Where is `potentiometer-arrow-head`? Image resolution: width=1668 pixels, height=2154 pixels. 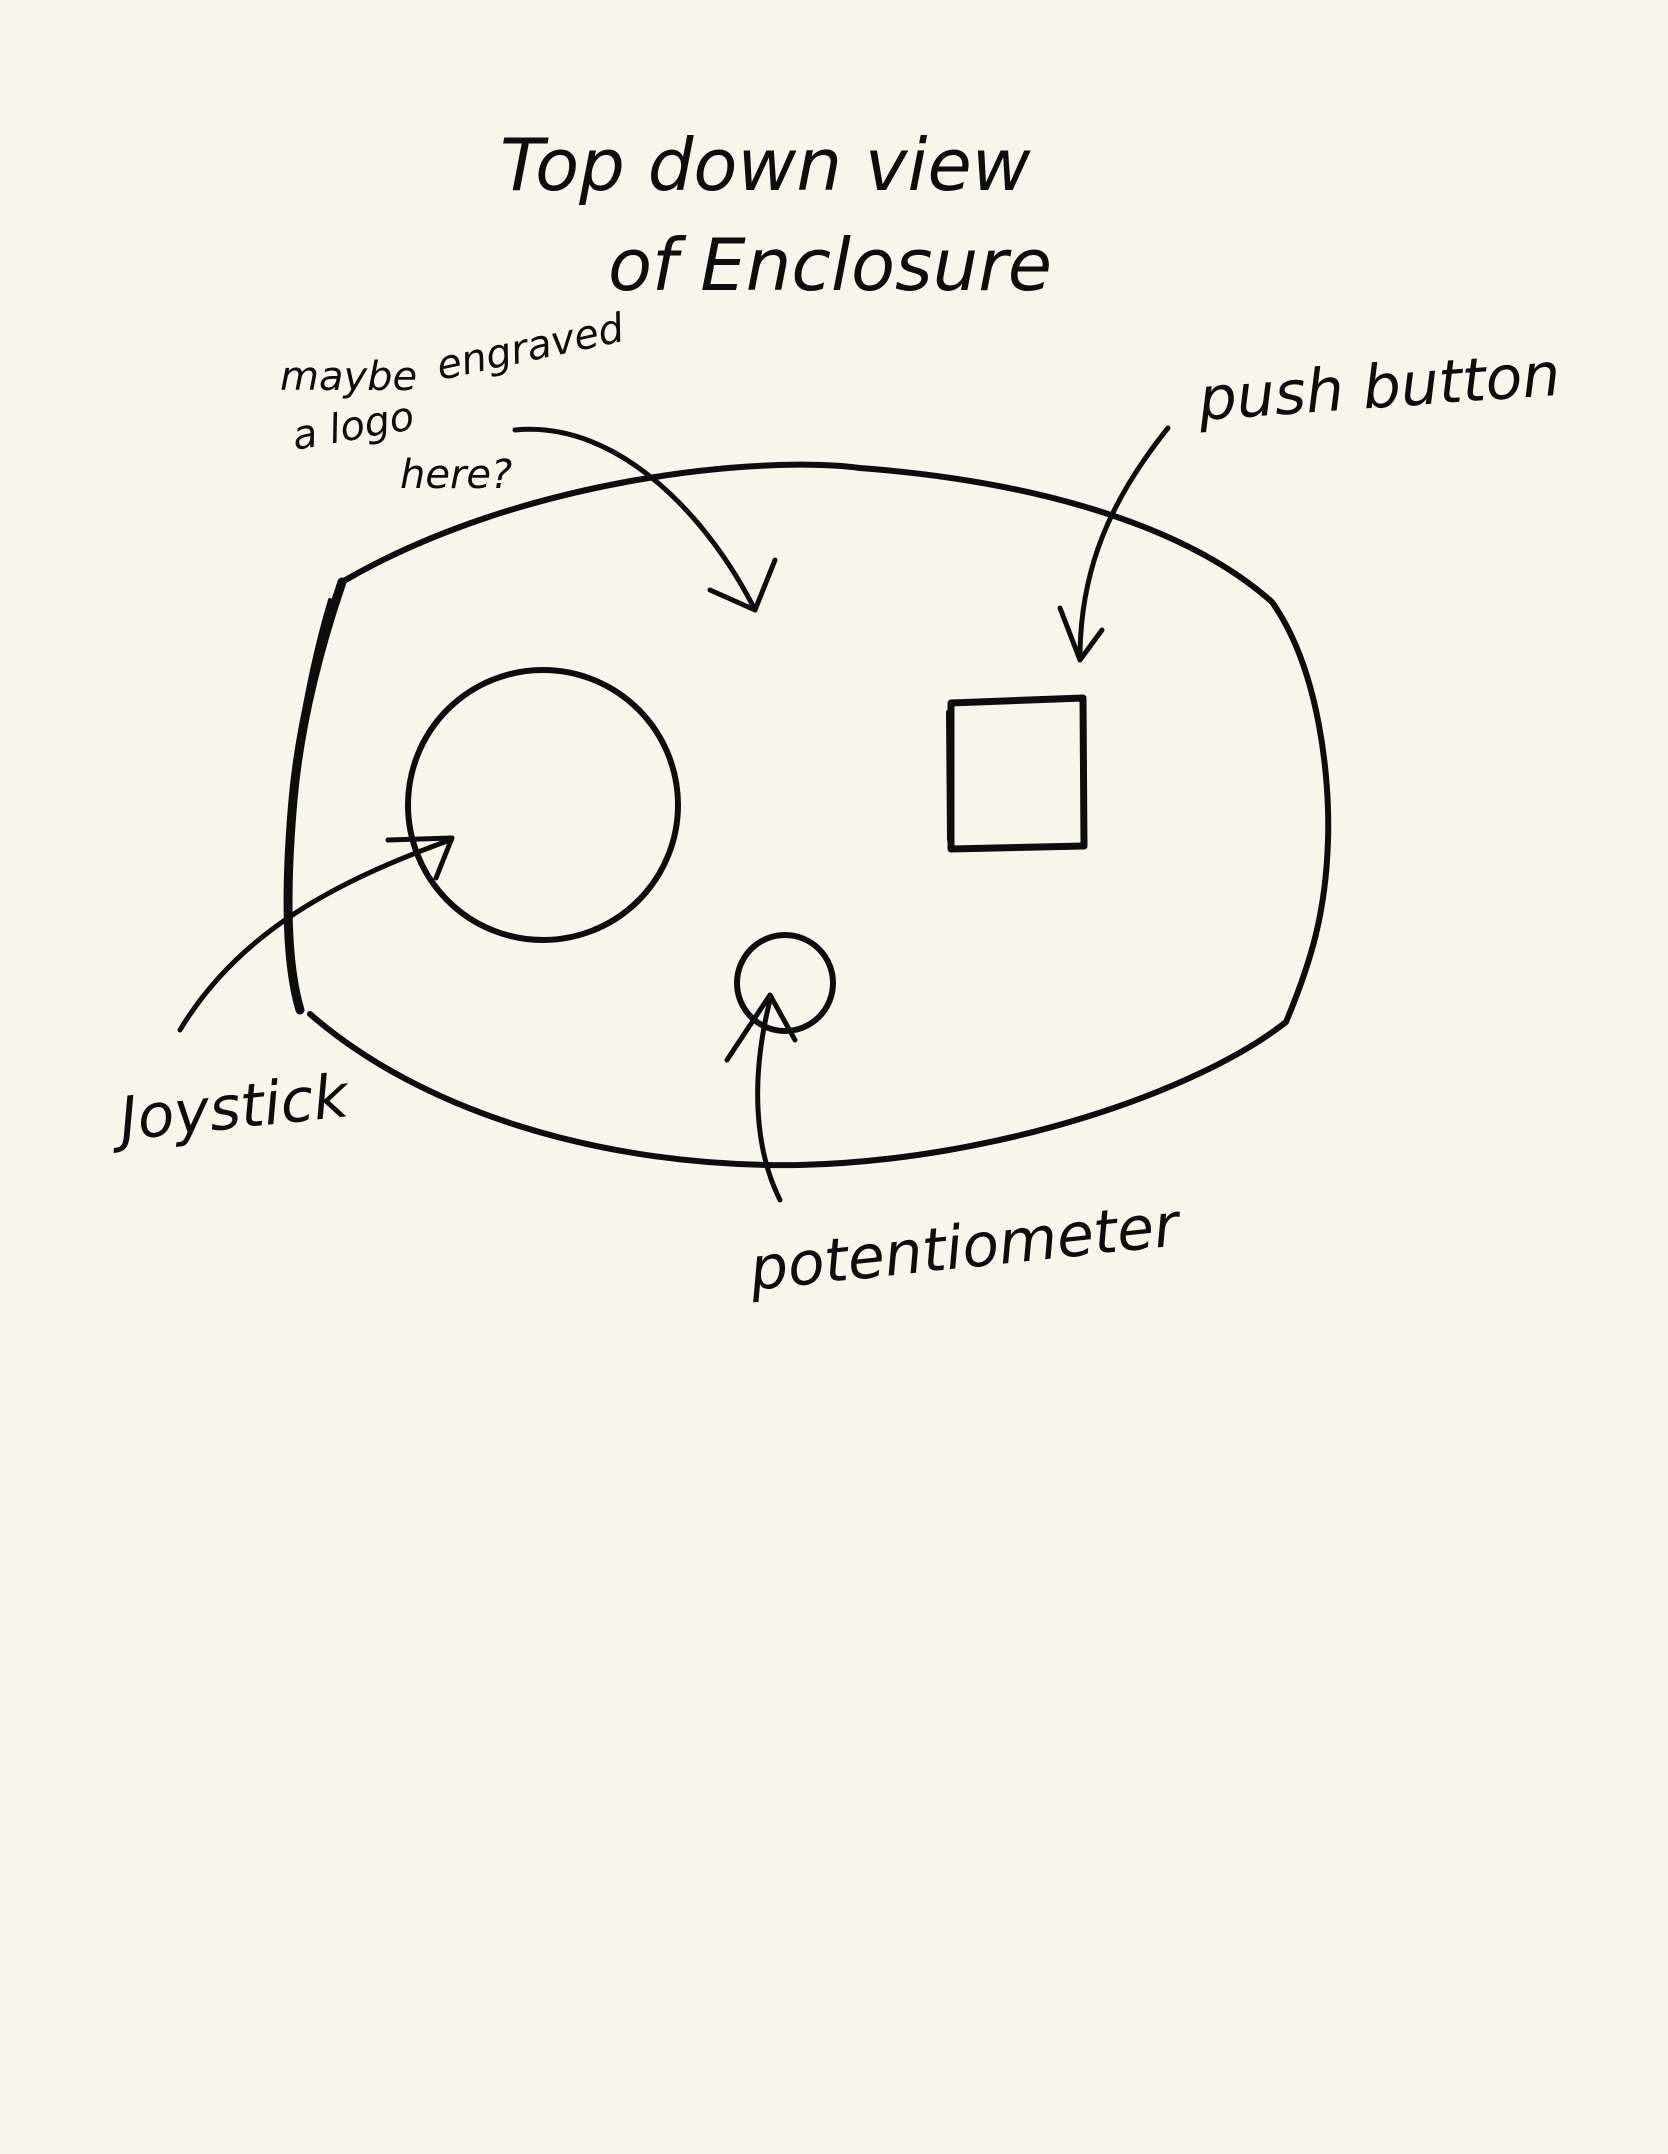
potentiometer-arrow-head is located at coordinates (761, 1027).